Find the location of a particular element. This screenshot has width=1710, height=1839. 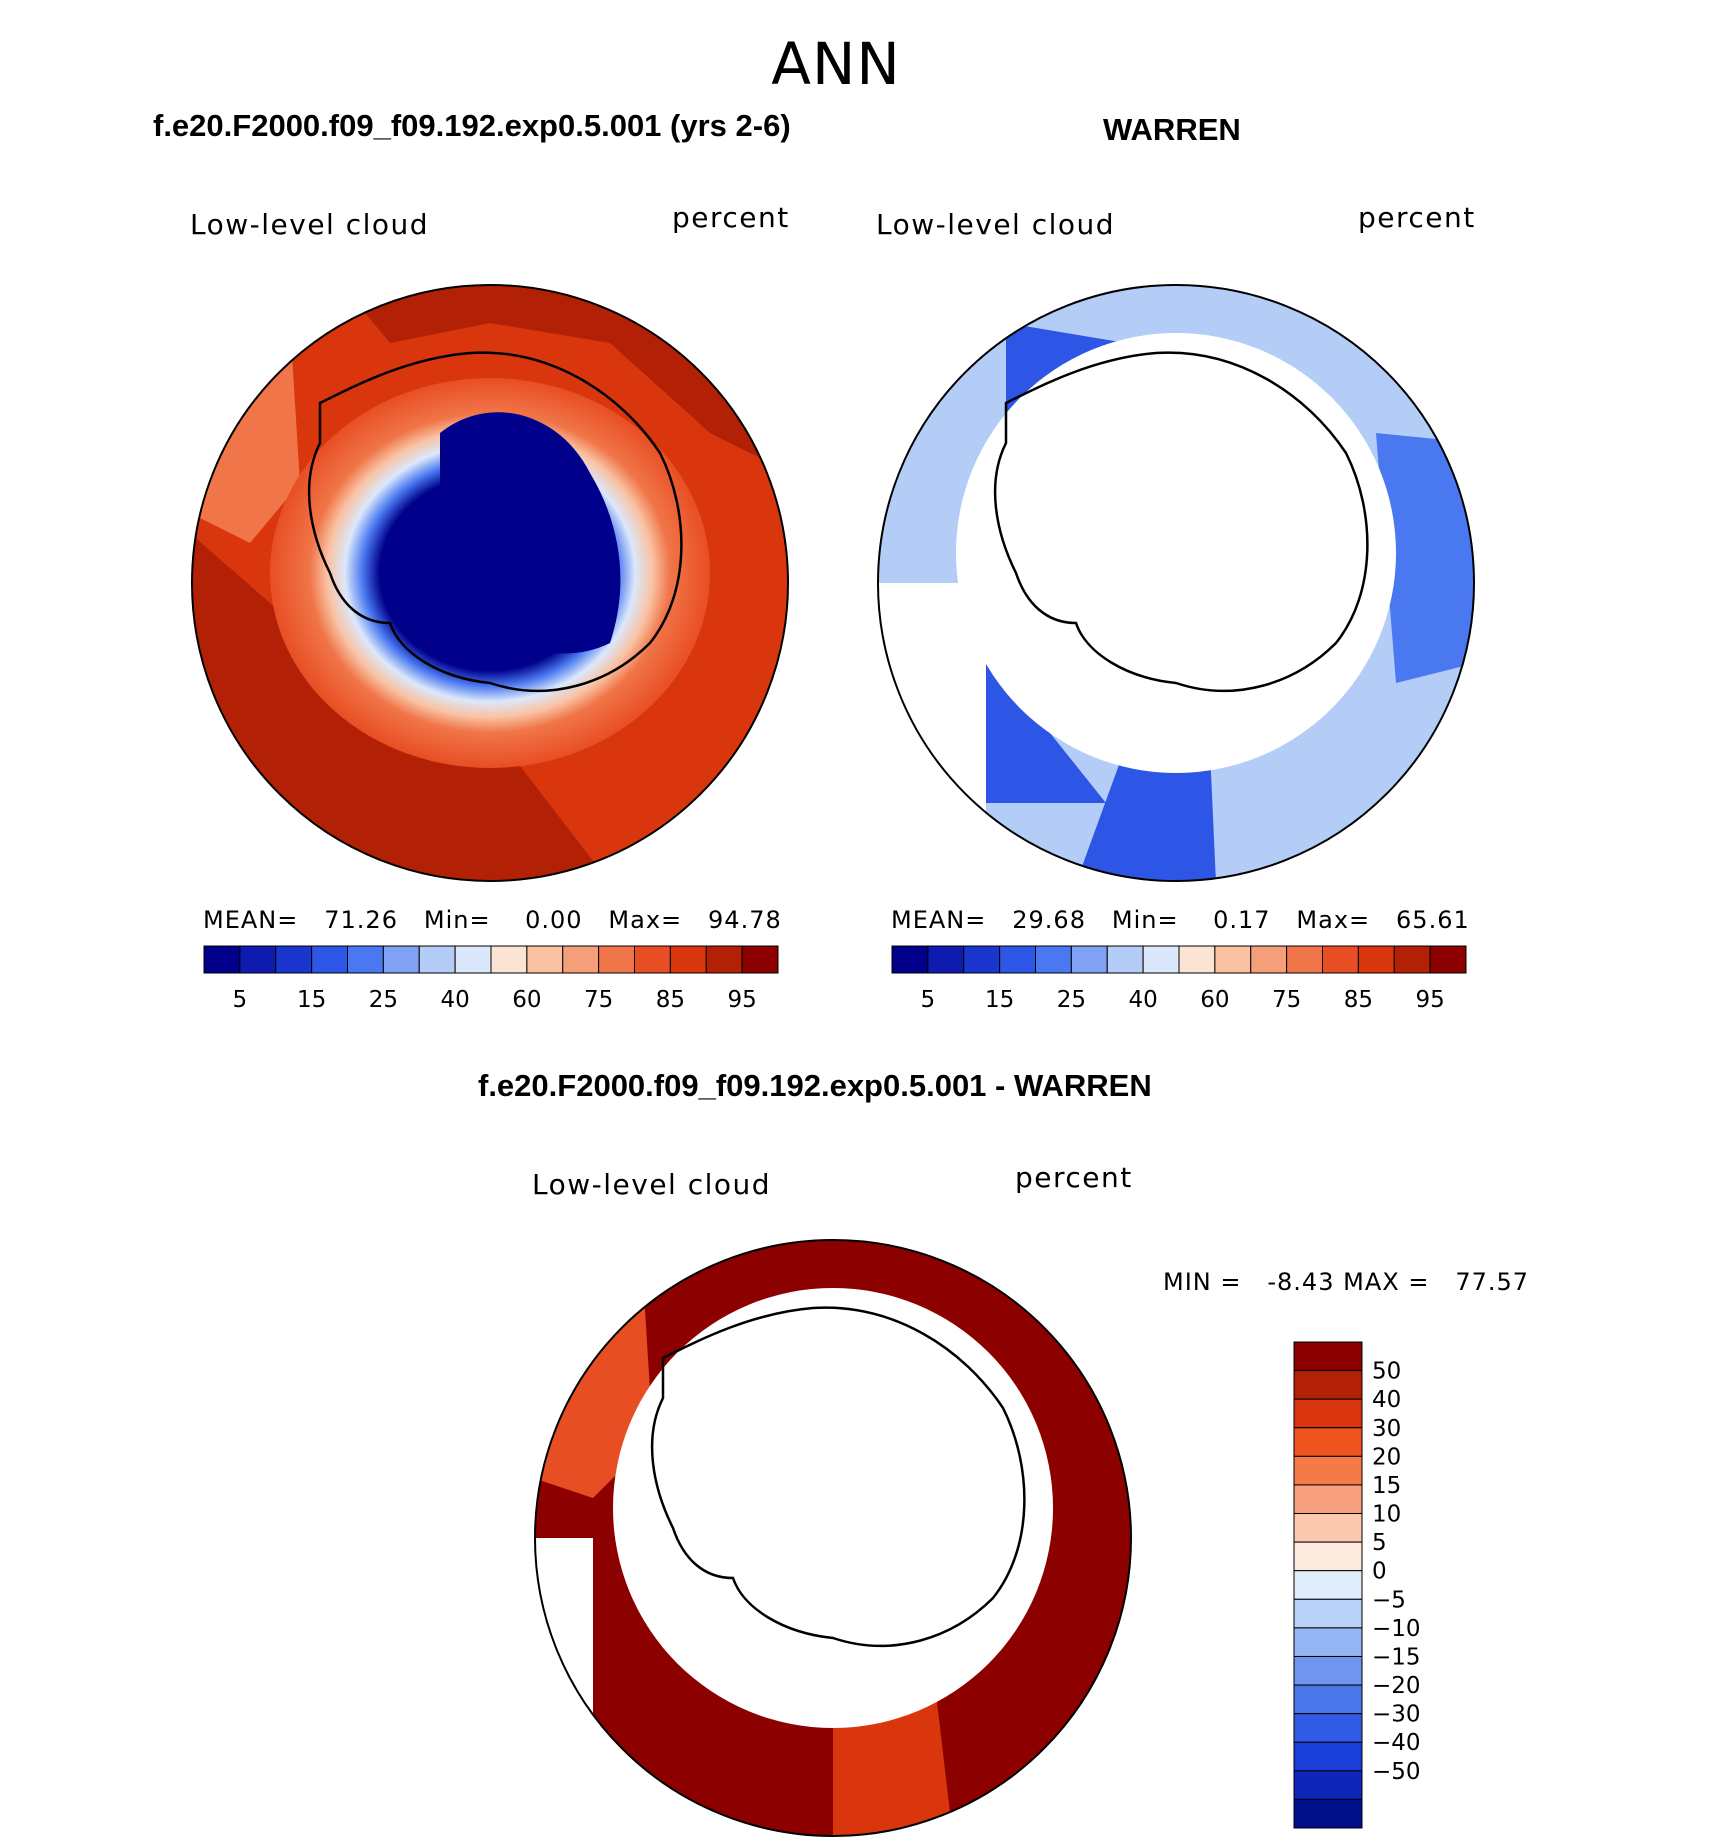

diff-min-value: -8.43 is located at coordinates (1301, 1282).